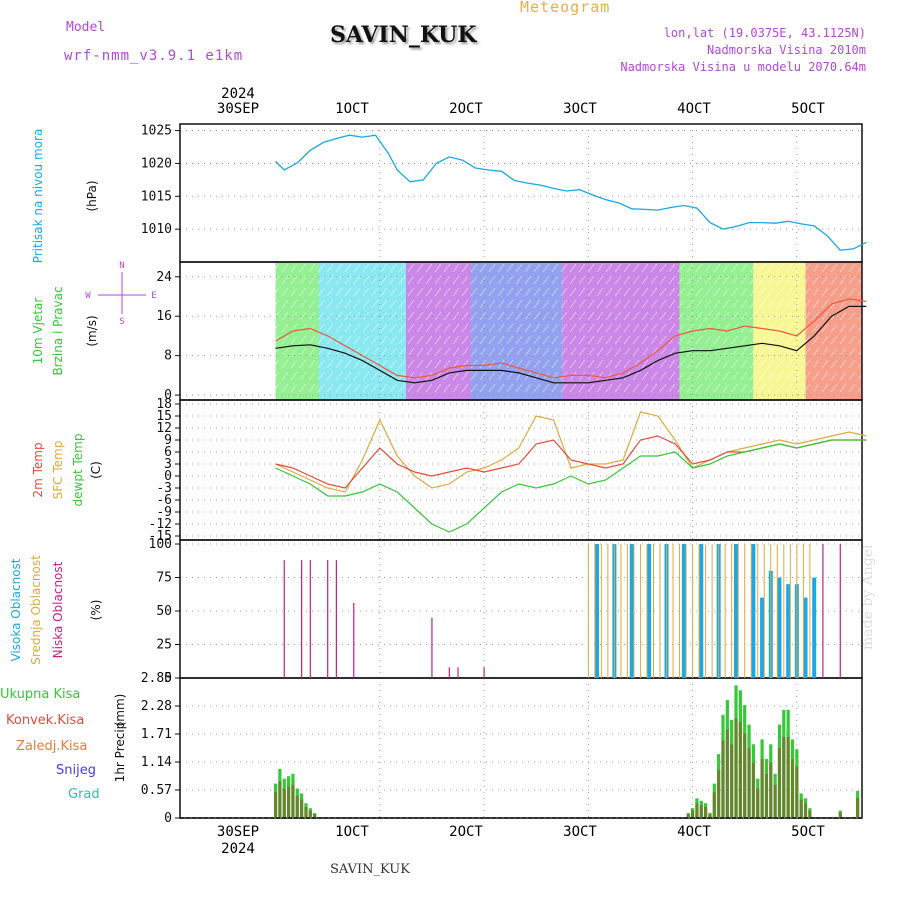 The height and width of the screenshot is (900, 900). What do you see at coordinates (297, 331) in the screenshot?
I see `wind-color-band` at bounding box center [297, 331].